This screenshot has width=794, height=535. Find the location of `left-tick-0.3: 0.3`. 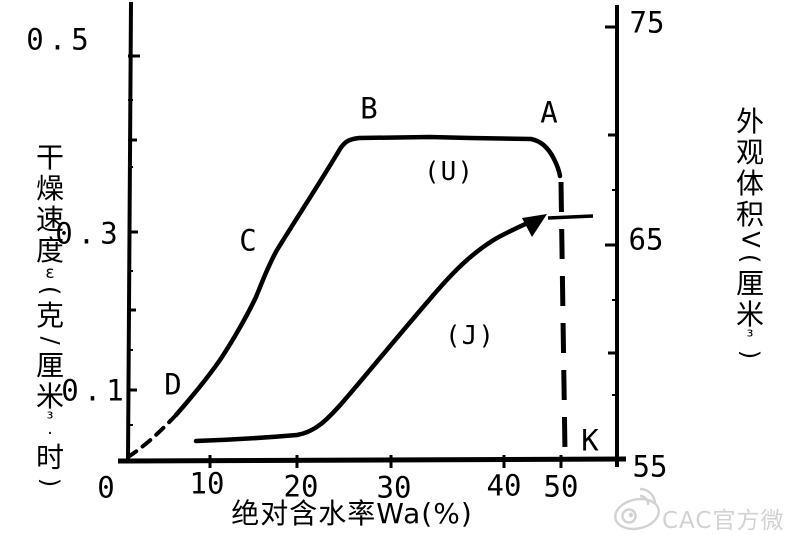

left-tick-0.3: 0.3 is located at coordinates (89, 233).